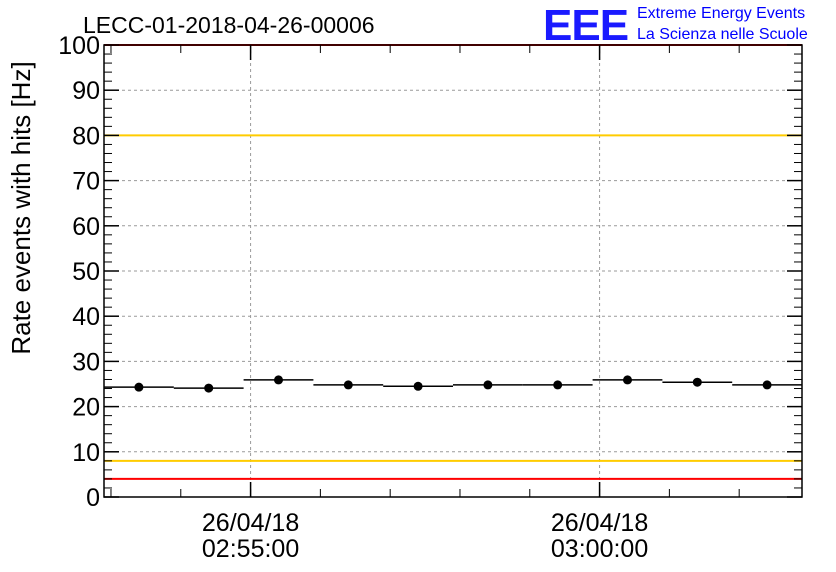 The height and width of the screenshot is (572, 836). Describe the element at coordinates (585, 25) in the screenshot. I see `eee-logo-word: EEE` at that location.